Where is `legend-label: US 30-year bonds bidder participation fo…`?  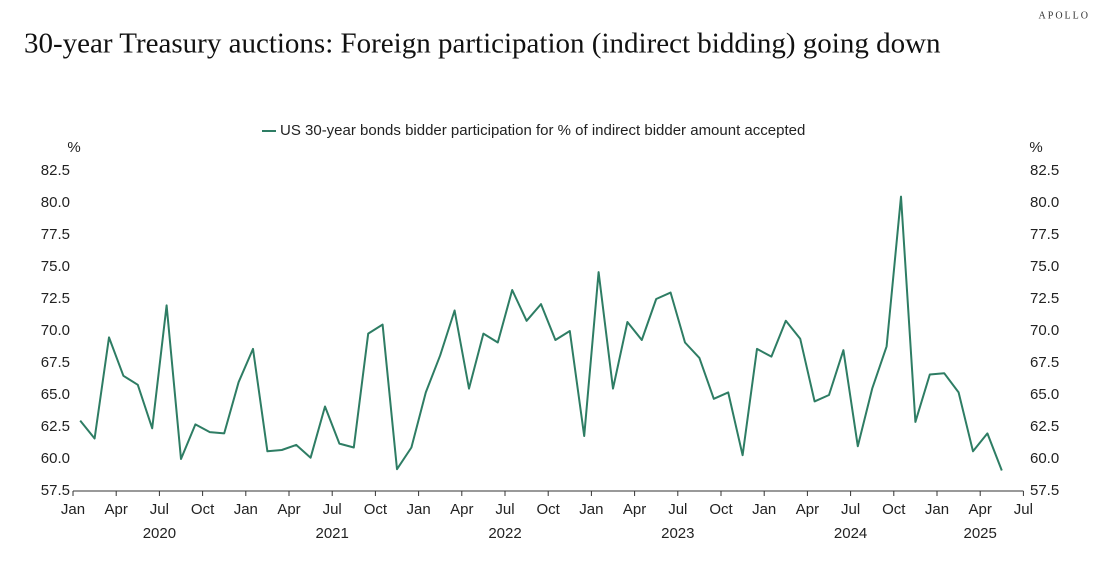 legend-label: US 30-year bonds bidder participation fo… is located at coordinates (542, 130).